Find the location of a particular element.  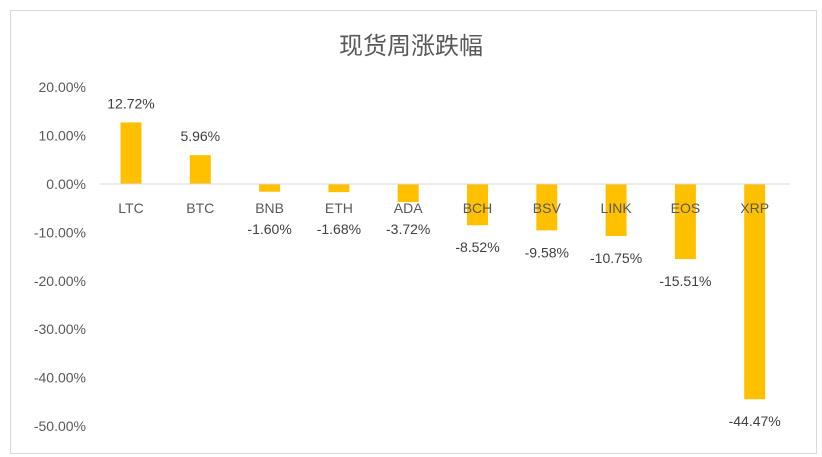

data-label: 12.72% is located at coordinates (130, 103).